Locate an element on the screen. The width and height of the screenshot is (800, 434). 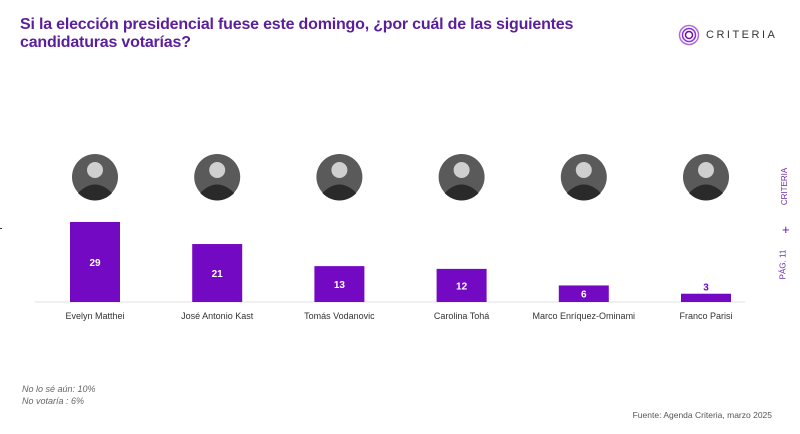
plus-icon: + is located at coordinates (786, 229).